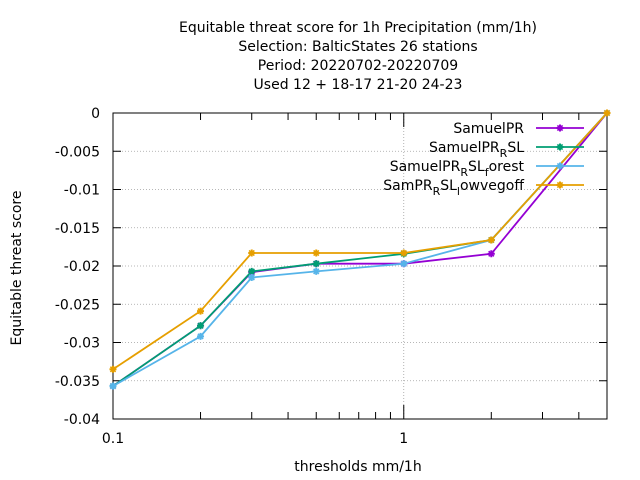  Describe the element at coordinates (82, 420) in the screenshot. I see `y-tick-label: -0.04` at that location.